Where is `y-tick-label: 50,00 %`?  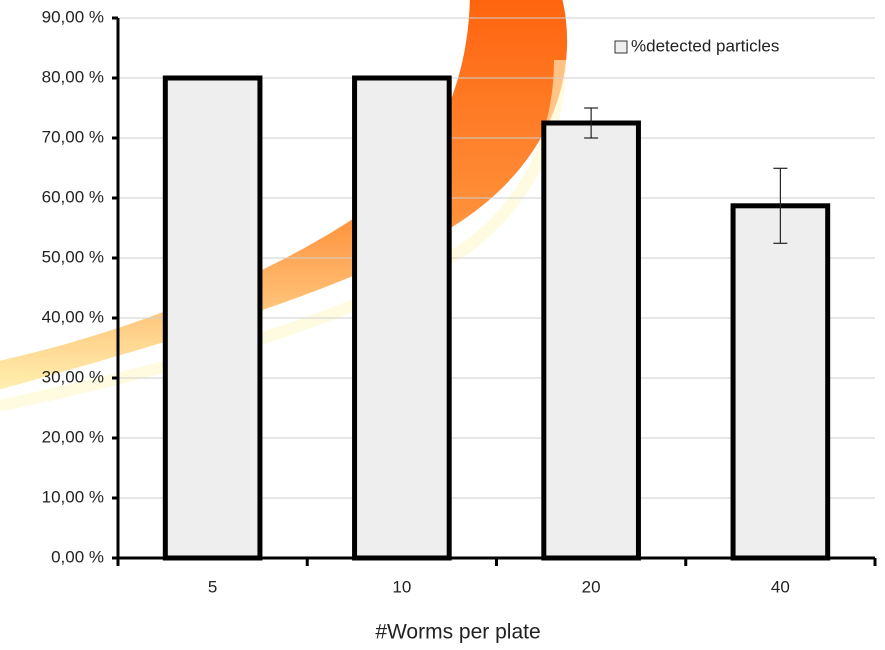 y-tick-label: 50,00 % is located at coordinates (73, 256).